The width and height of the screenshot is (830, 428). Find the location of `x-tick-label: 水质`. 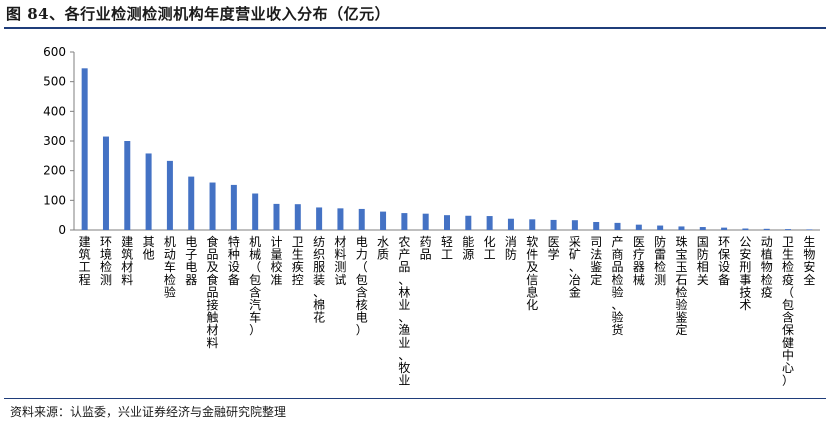

x-tick-label: 水质 is located at coordinates (383, 248).